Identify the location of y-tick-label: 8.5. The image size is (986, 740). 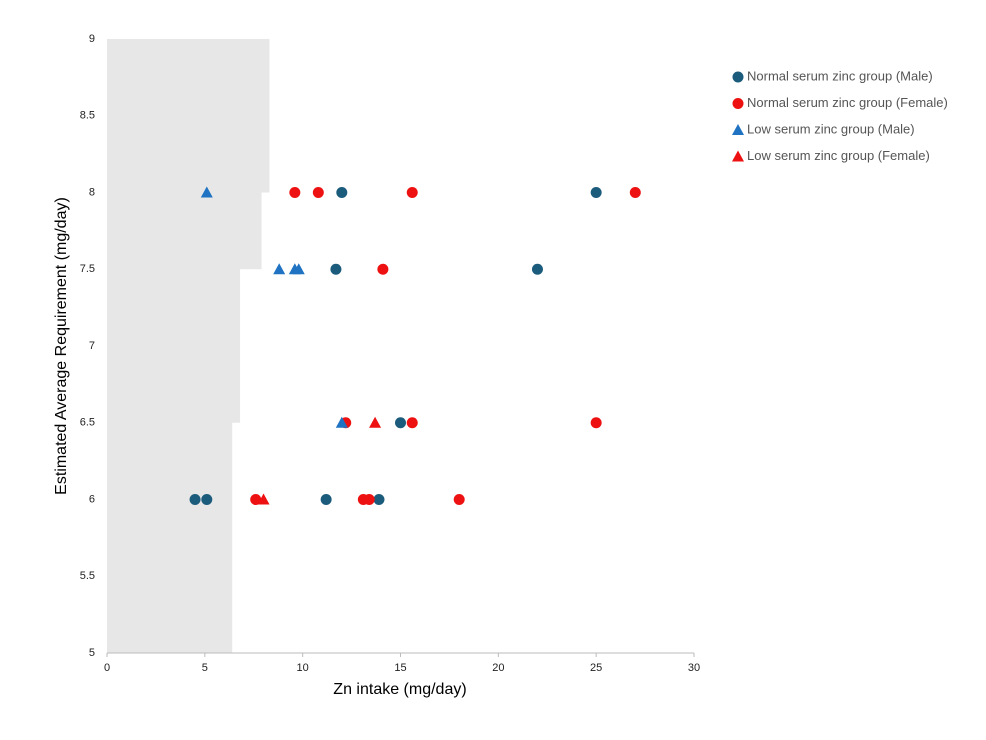
(87, 116).